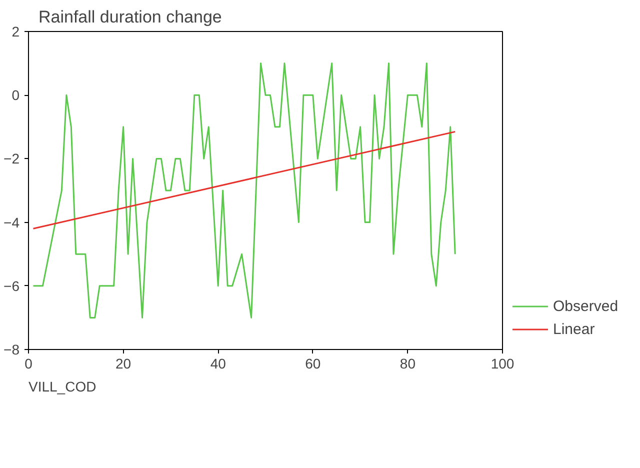 The image size is (640, 468). What do you see at coordinates (313, 364) in the screenshot?
I see `x-tick-label: 60` at bounding box center [313, 364].